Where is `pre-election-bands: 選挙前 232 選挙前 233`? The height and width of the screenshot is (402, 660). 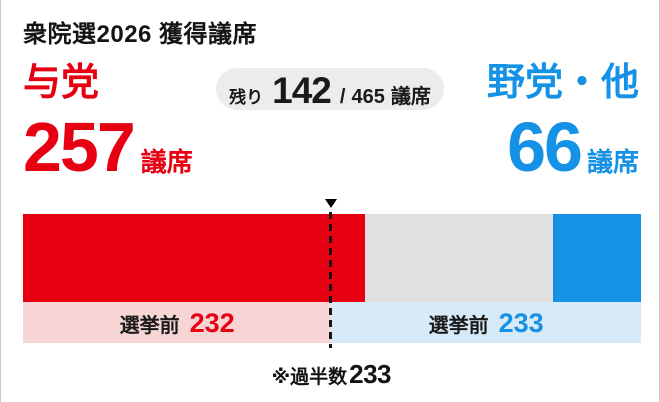
pre-election-bands: 選挙前 232 選挙前 233 is located at coordinates (332, 322).